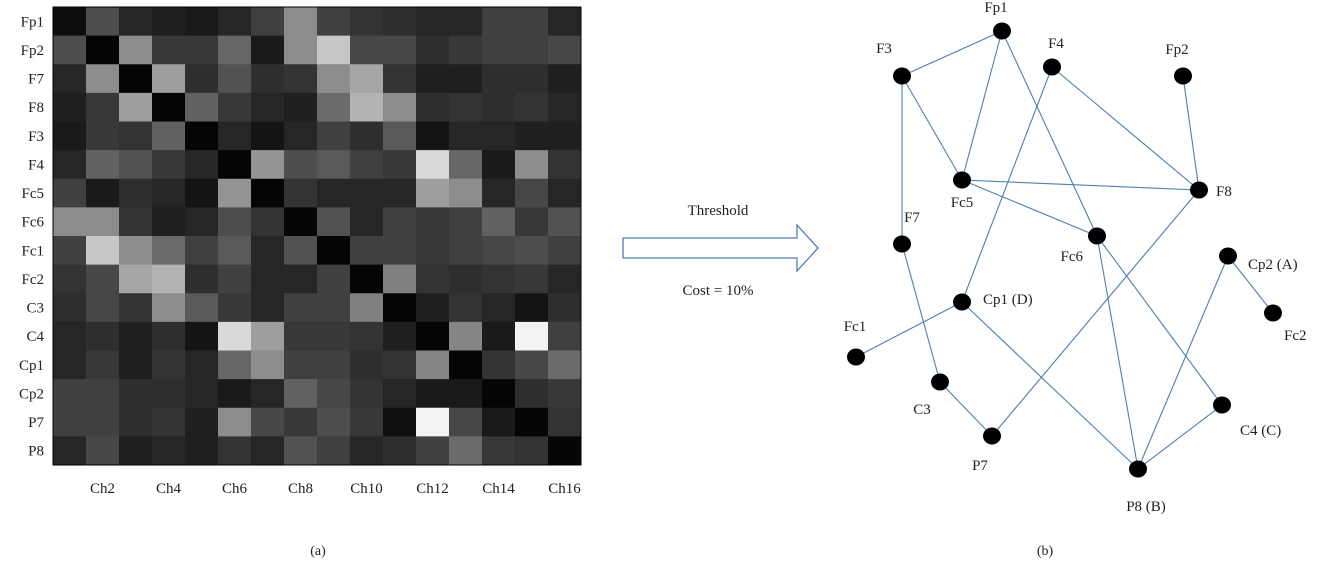 The width and height of the screenshot is (1330, 567). What do you see at coordinates (718, 211) in the screenshot?
I see `threshold-label: Threshold` at bounding box center [718, 211].